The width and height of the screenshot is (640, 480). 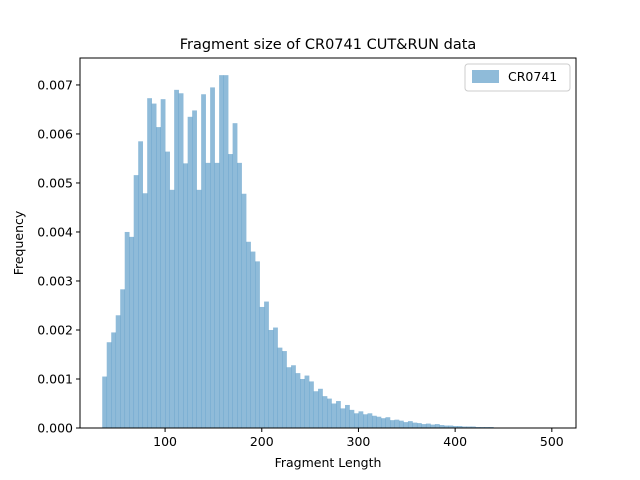 I want to click on y-tick-label: 0.001, so click(x=55, y=378).